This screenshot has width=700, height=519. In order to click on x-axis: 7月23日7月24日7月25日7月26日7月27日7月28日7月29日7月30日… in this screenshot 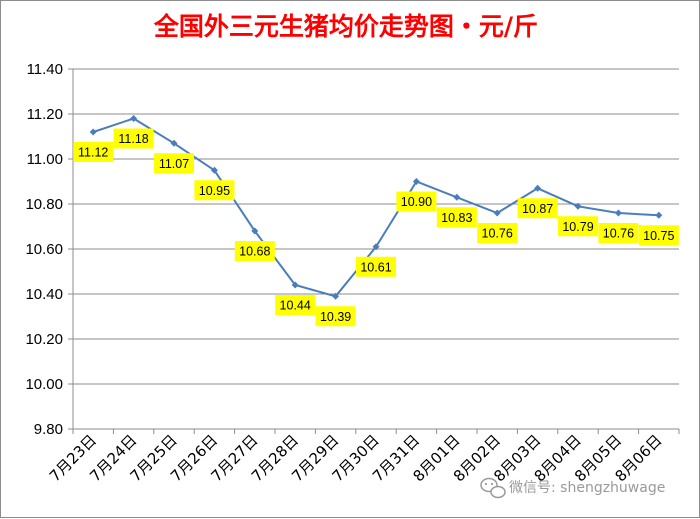, I will do `click(363, 456)`.